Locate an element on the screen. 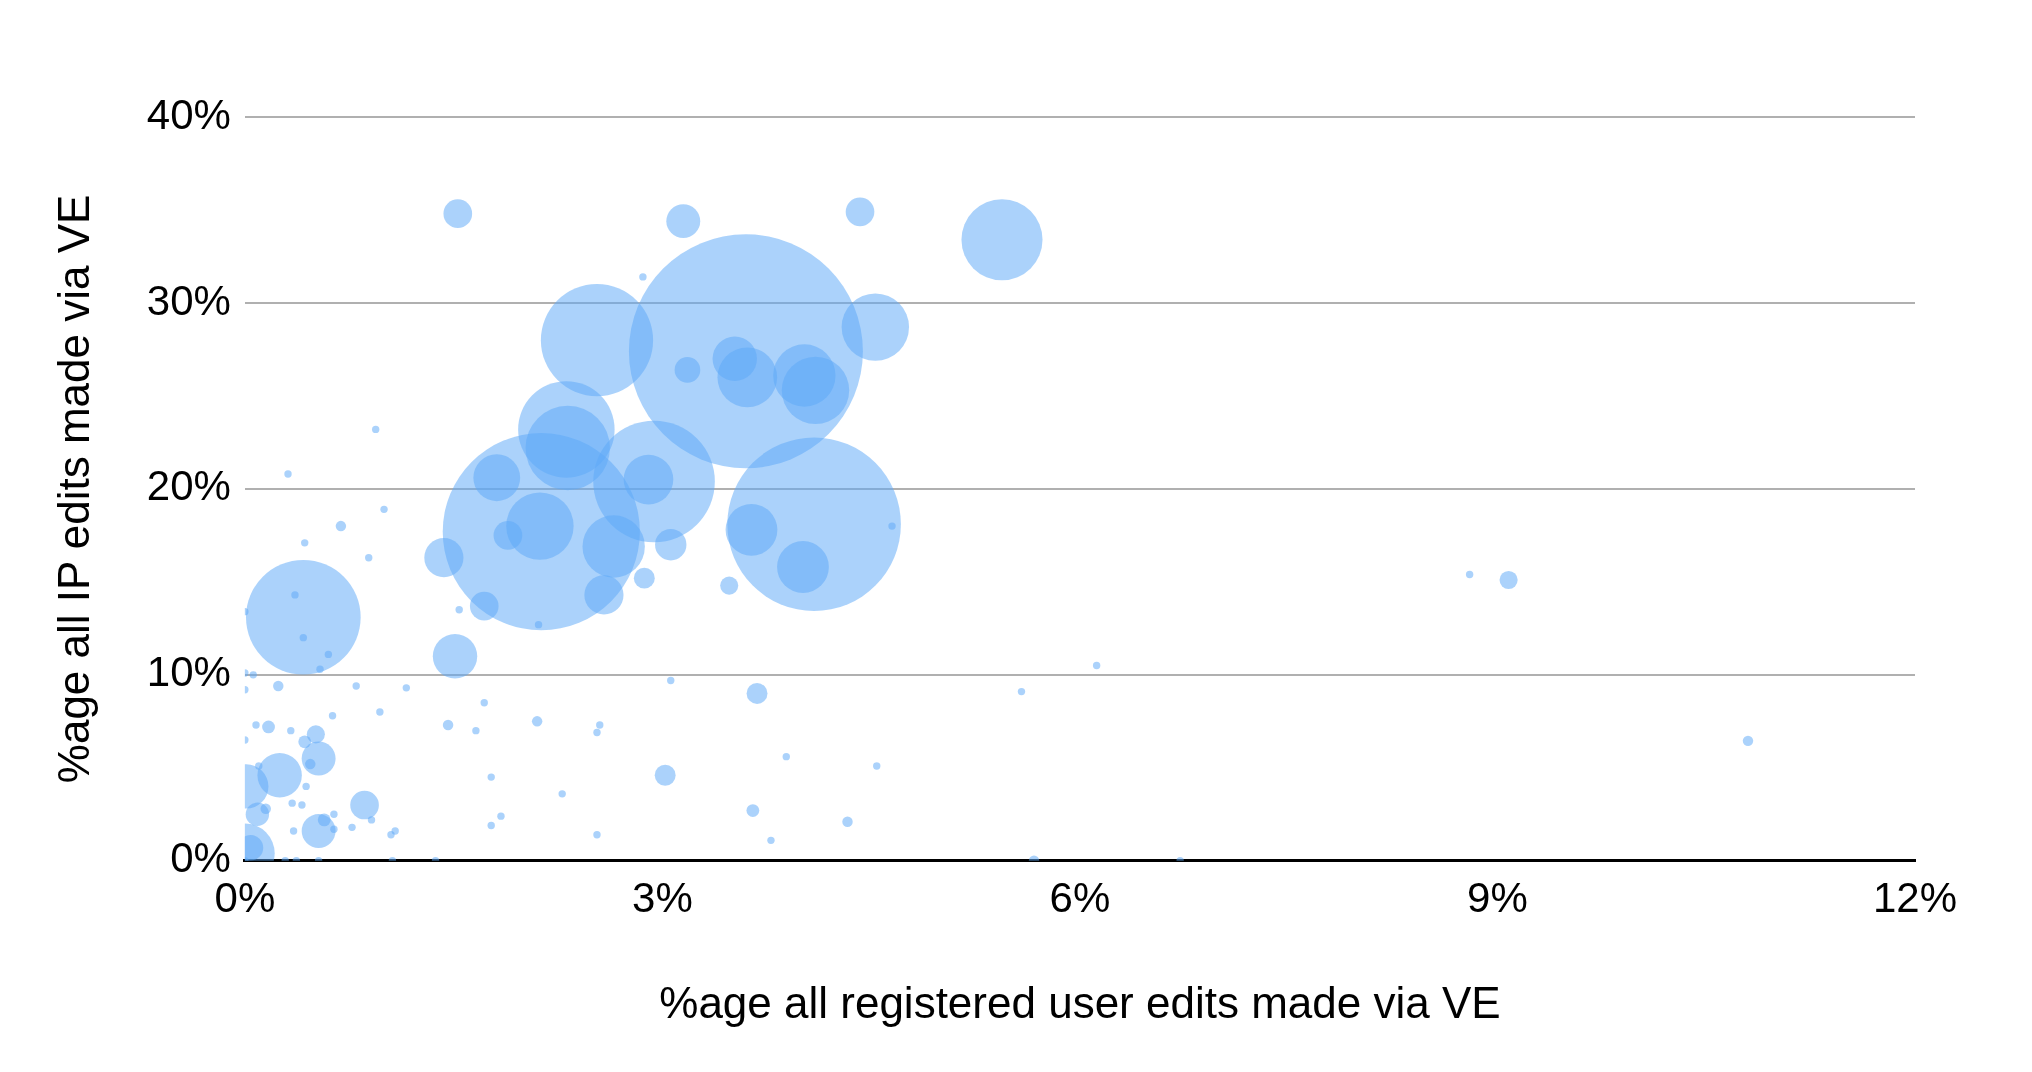 This screenshot has height=1072, width=2032. x-tick-label: 12% is located at coordinates (1915, 897).